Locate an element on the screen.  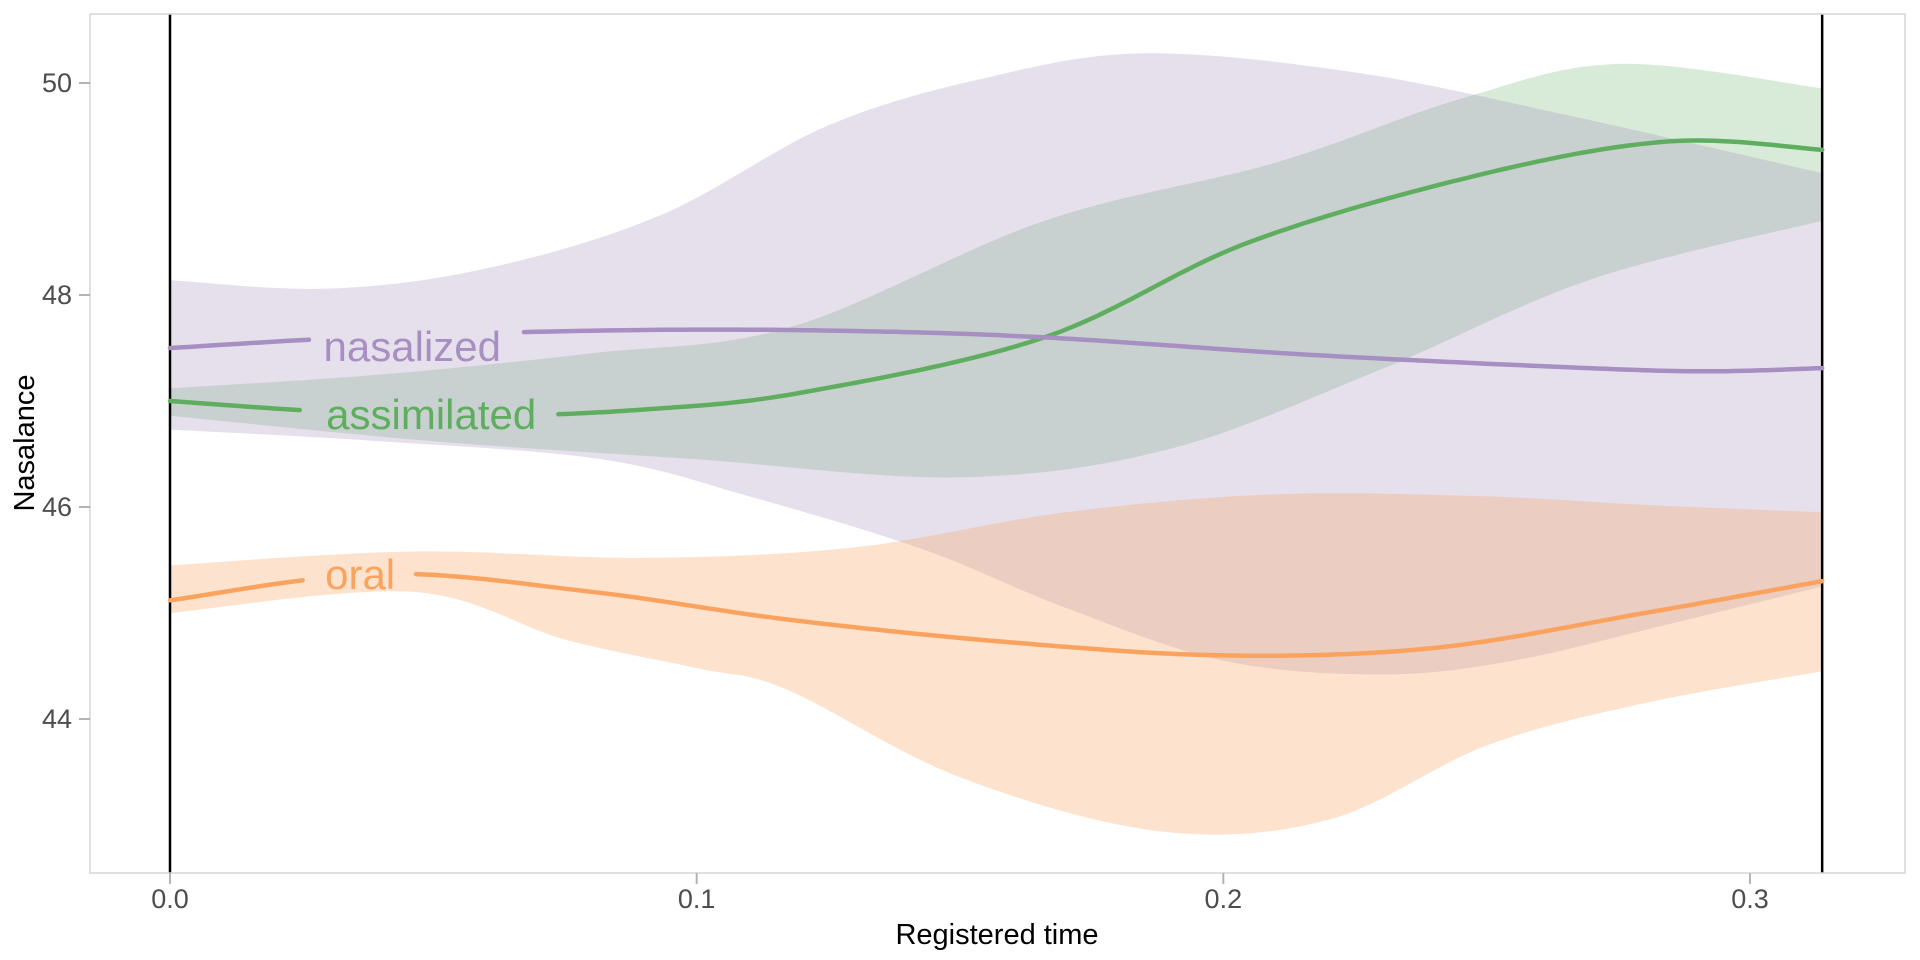
x-tick-label: 0.1 is located at coordinates (697, 899).